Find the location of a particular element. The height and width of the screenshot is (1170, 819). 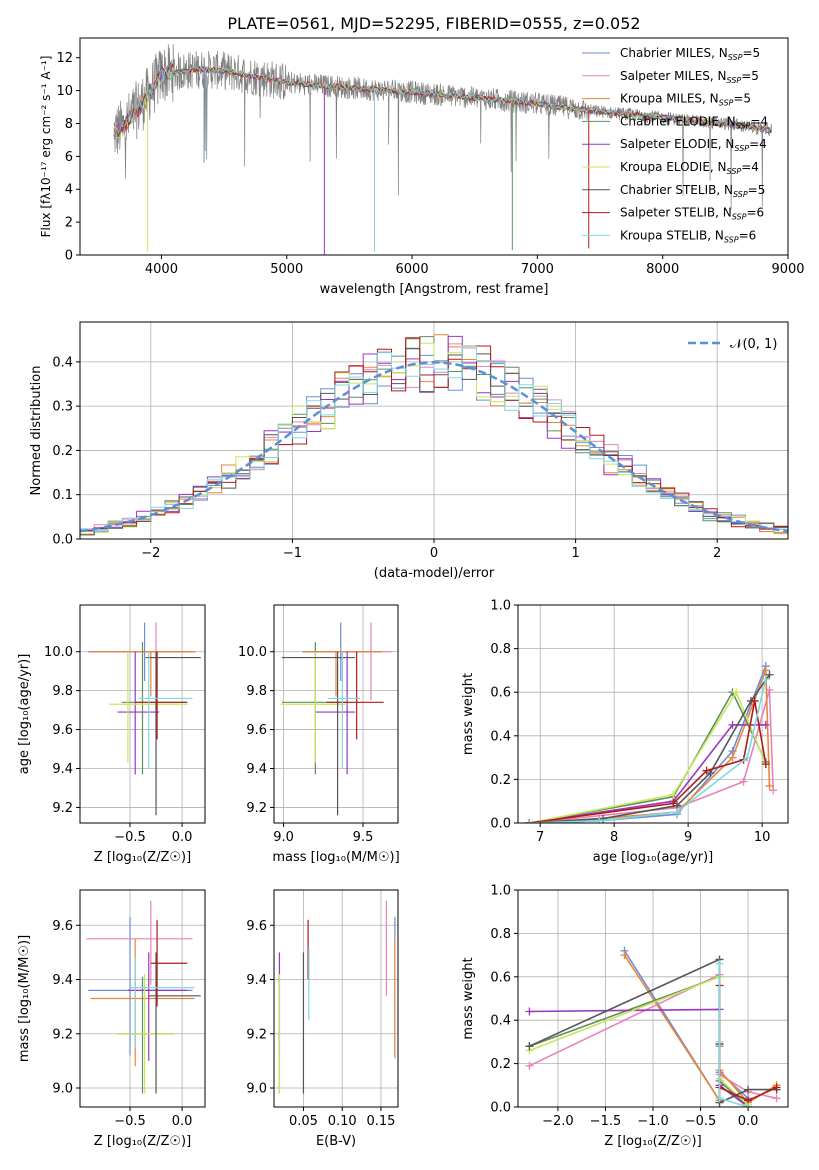

mass_weight_vs_age-xtick-label: 8 is located at coordinates (614, 837).